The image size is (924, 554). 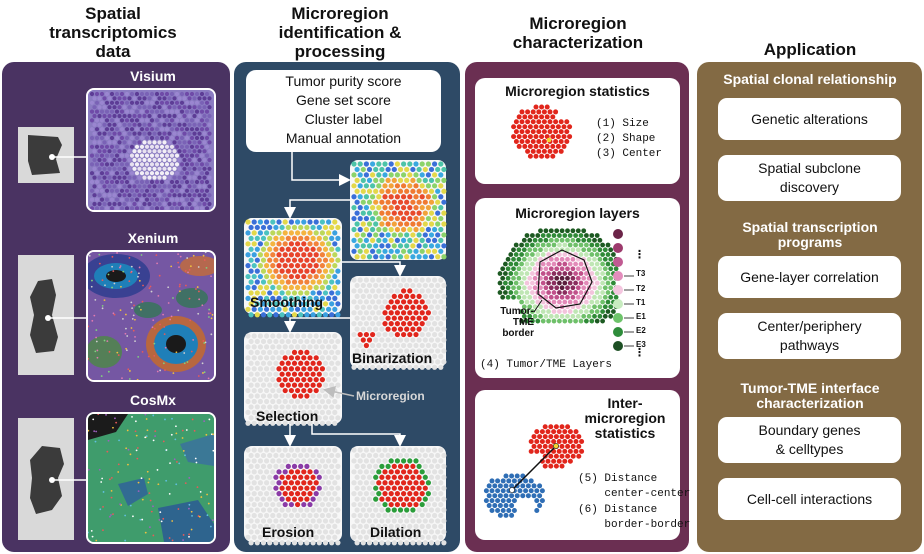 I want to click on column-title-data: Spatial transcriptomics data, so click(x=113, y=32).